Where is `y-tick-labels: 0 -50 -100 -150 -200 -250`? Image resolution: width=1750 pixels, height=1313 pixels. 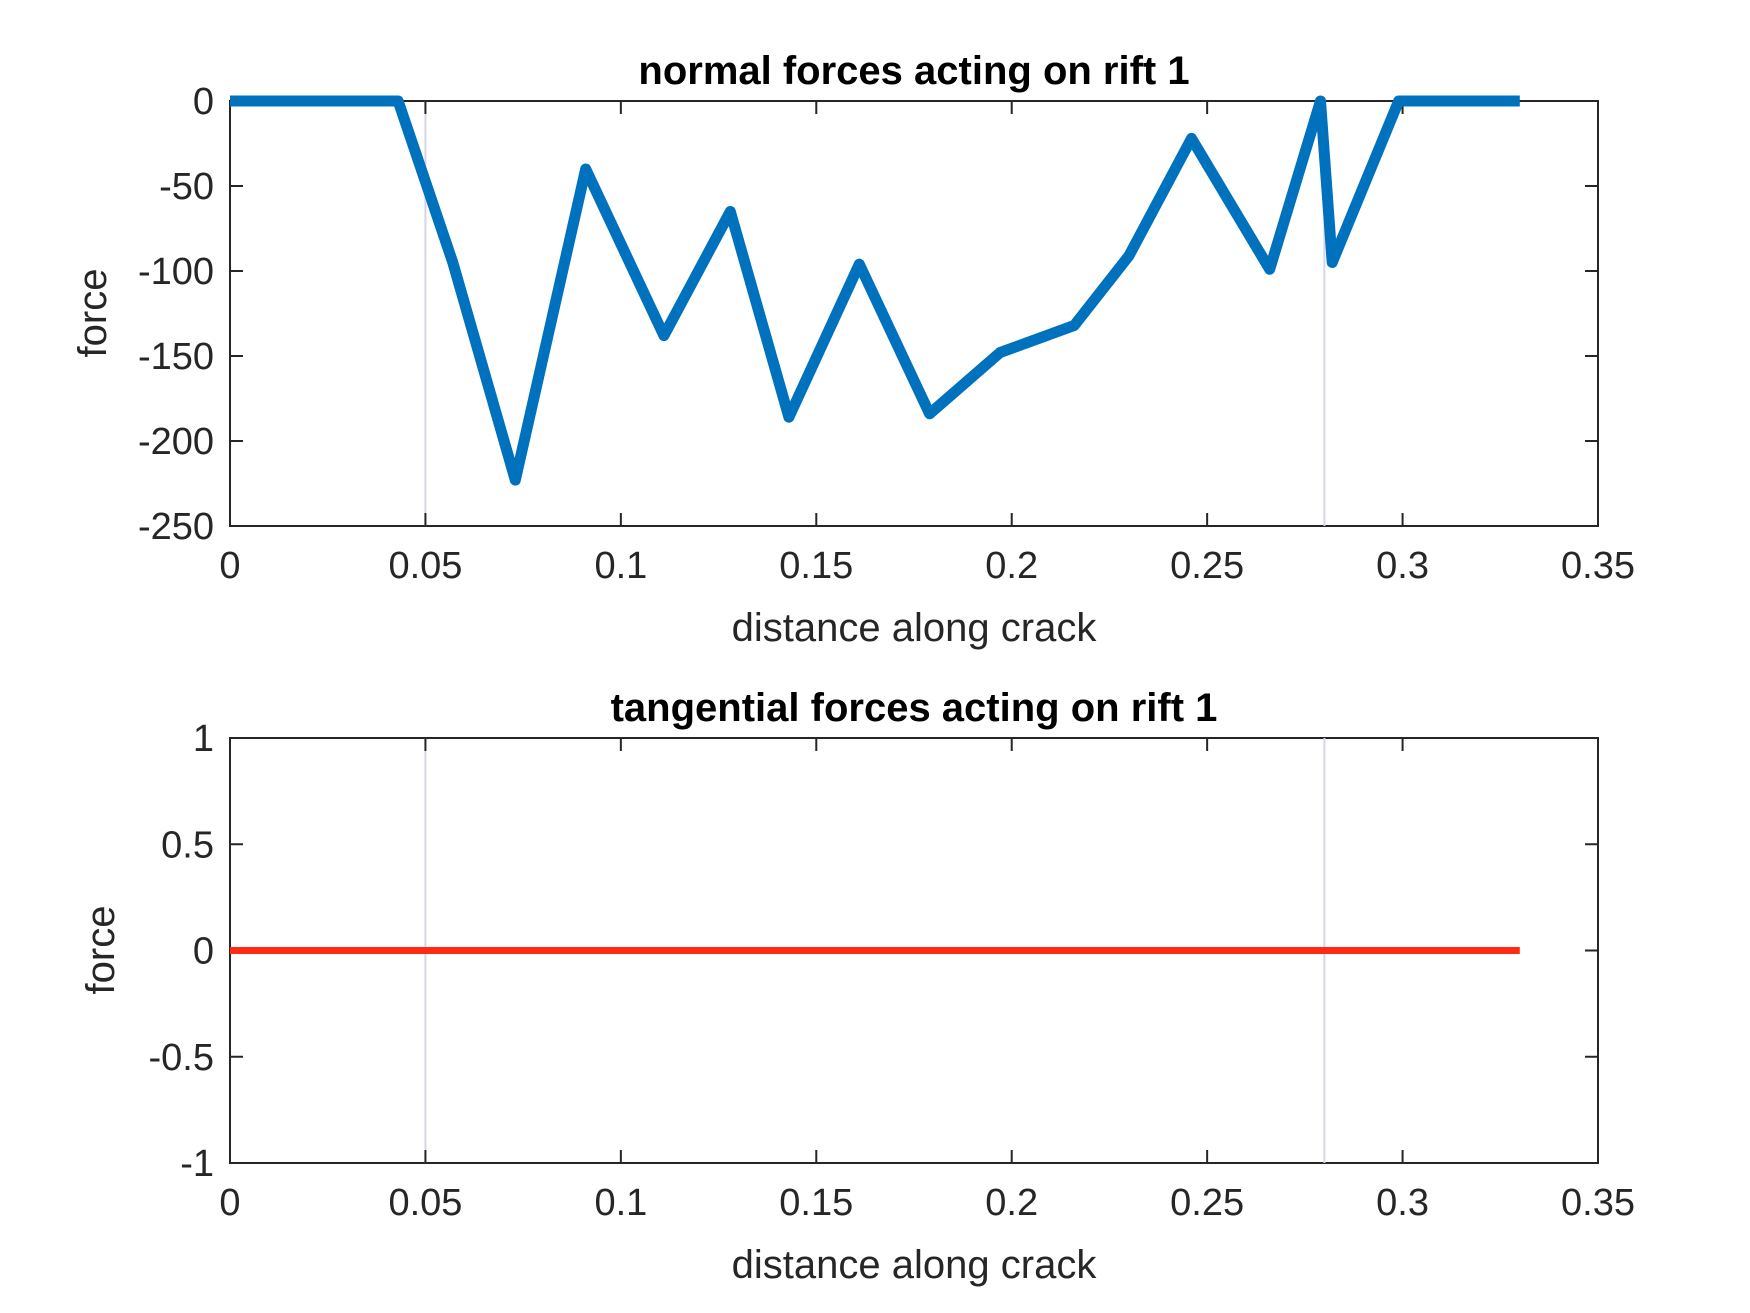 y-tick-labels: 0 -50 -100 -150 -200 -250 is located at coordinates (176, 314).